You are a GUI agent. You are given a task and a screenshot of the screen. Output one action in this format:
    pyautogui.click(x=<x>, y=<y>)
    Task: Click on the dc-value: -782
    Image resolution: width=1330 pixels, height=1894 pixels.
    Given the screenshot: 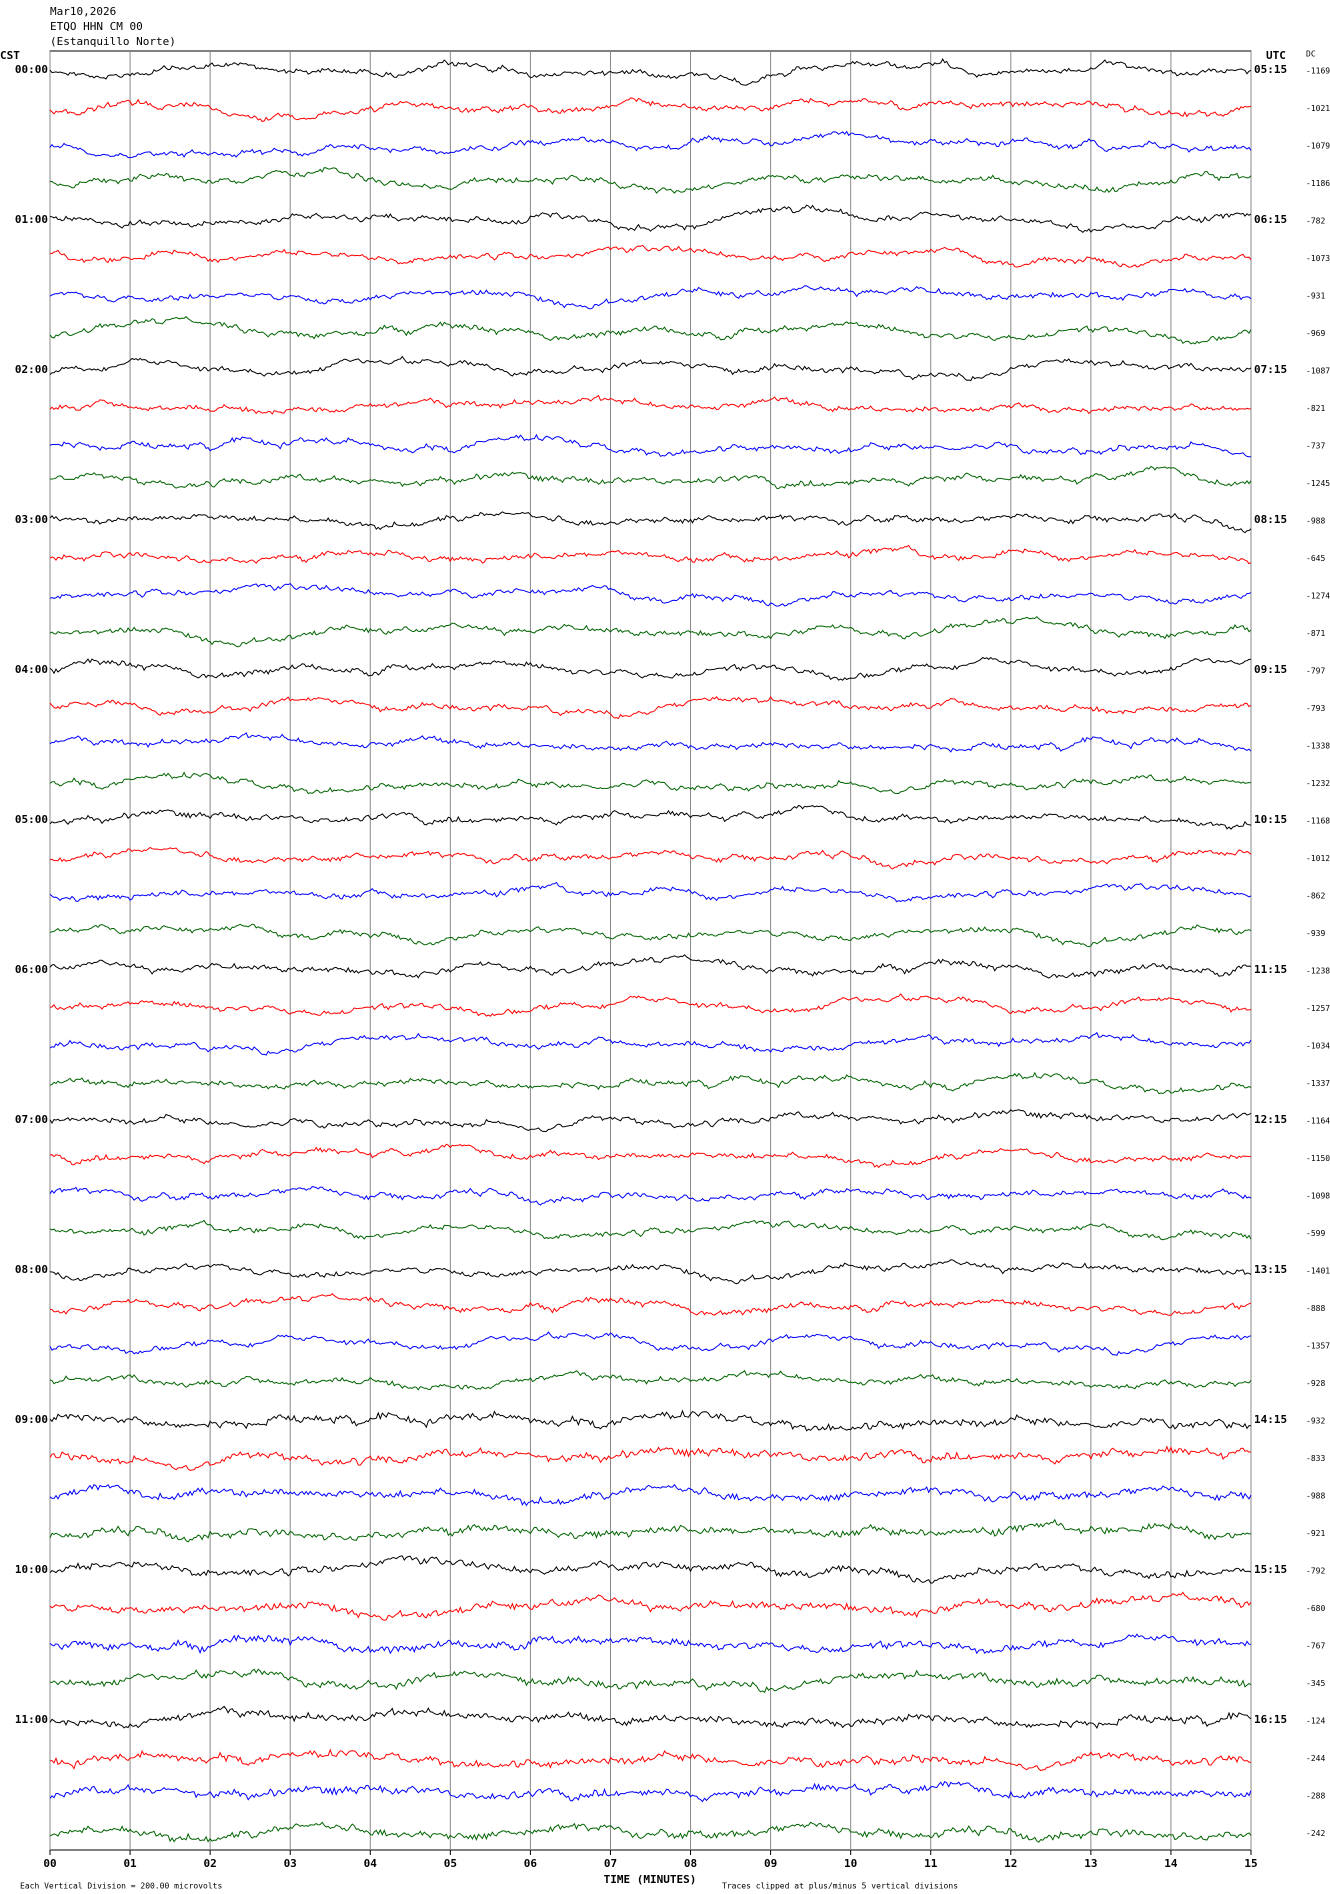 What is the action you would take?
    pyautogui.click(x=1315, y=221)
    